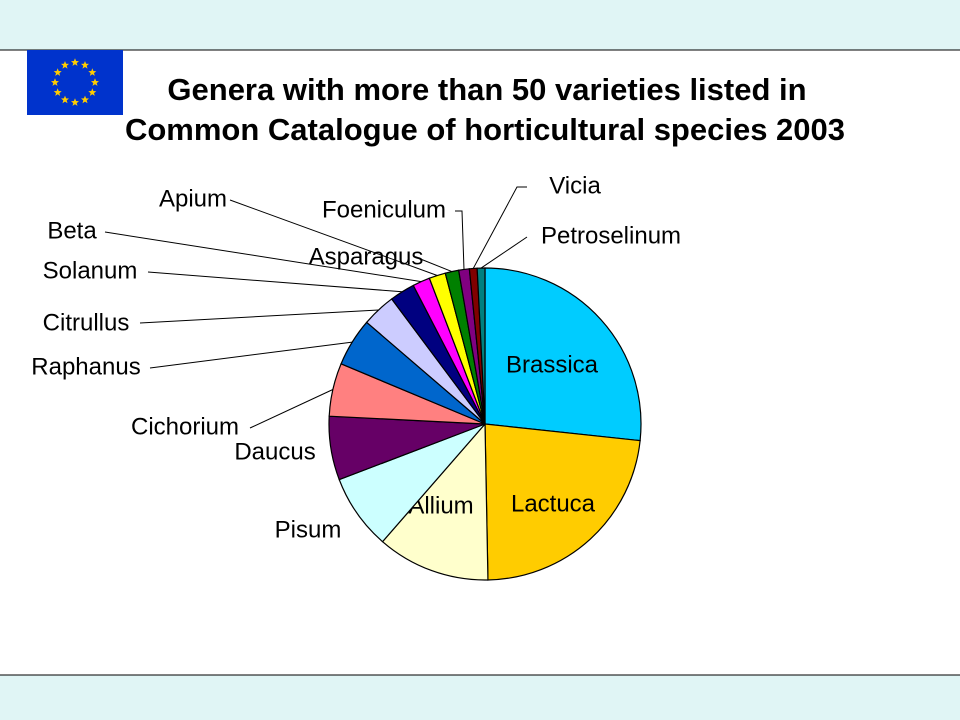  I want to click on slice-label: Raphanus, so click(85, 366).